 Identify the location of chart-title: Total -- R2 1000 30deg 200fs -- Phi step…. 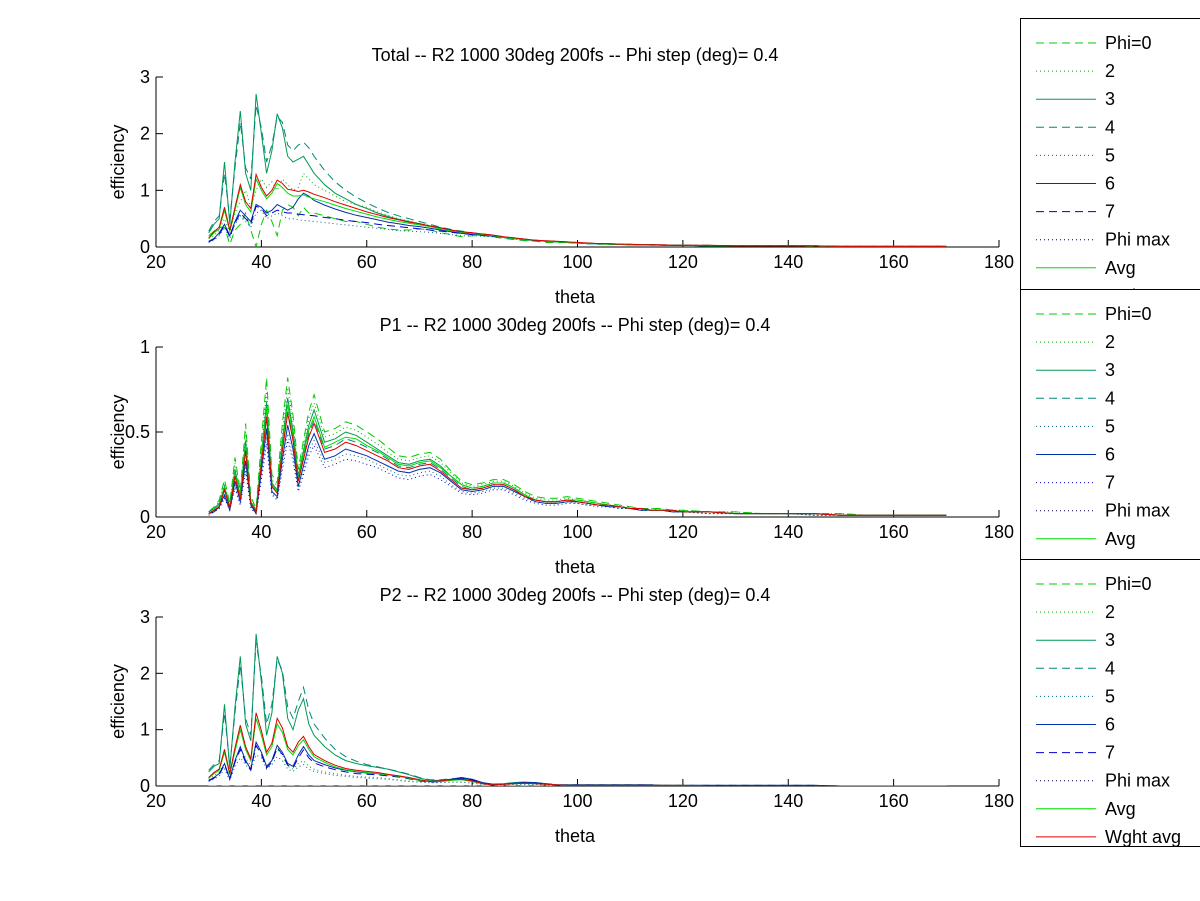
(575, 55).